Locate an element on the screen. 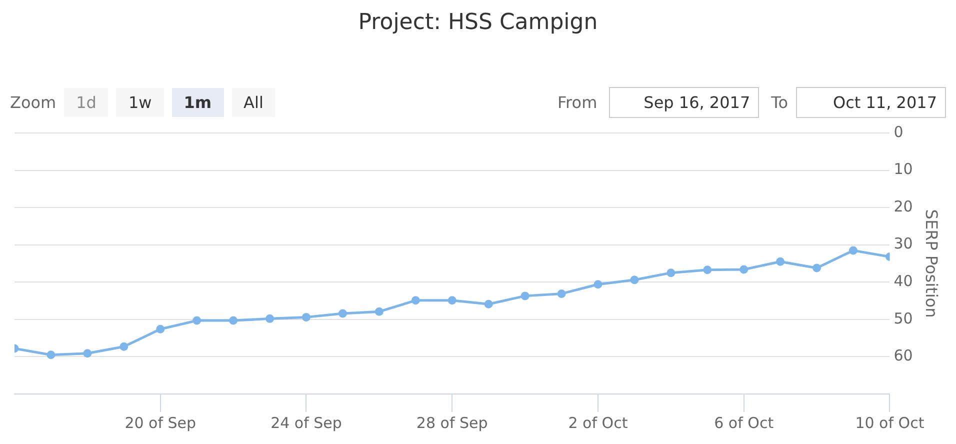  text: 1d is located at coordinates (86, 102).